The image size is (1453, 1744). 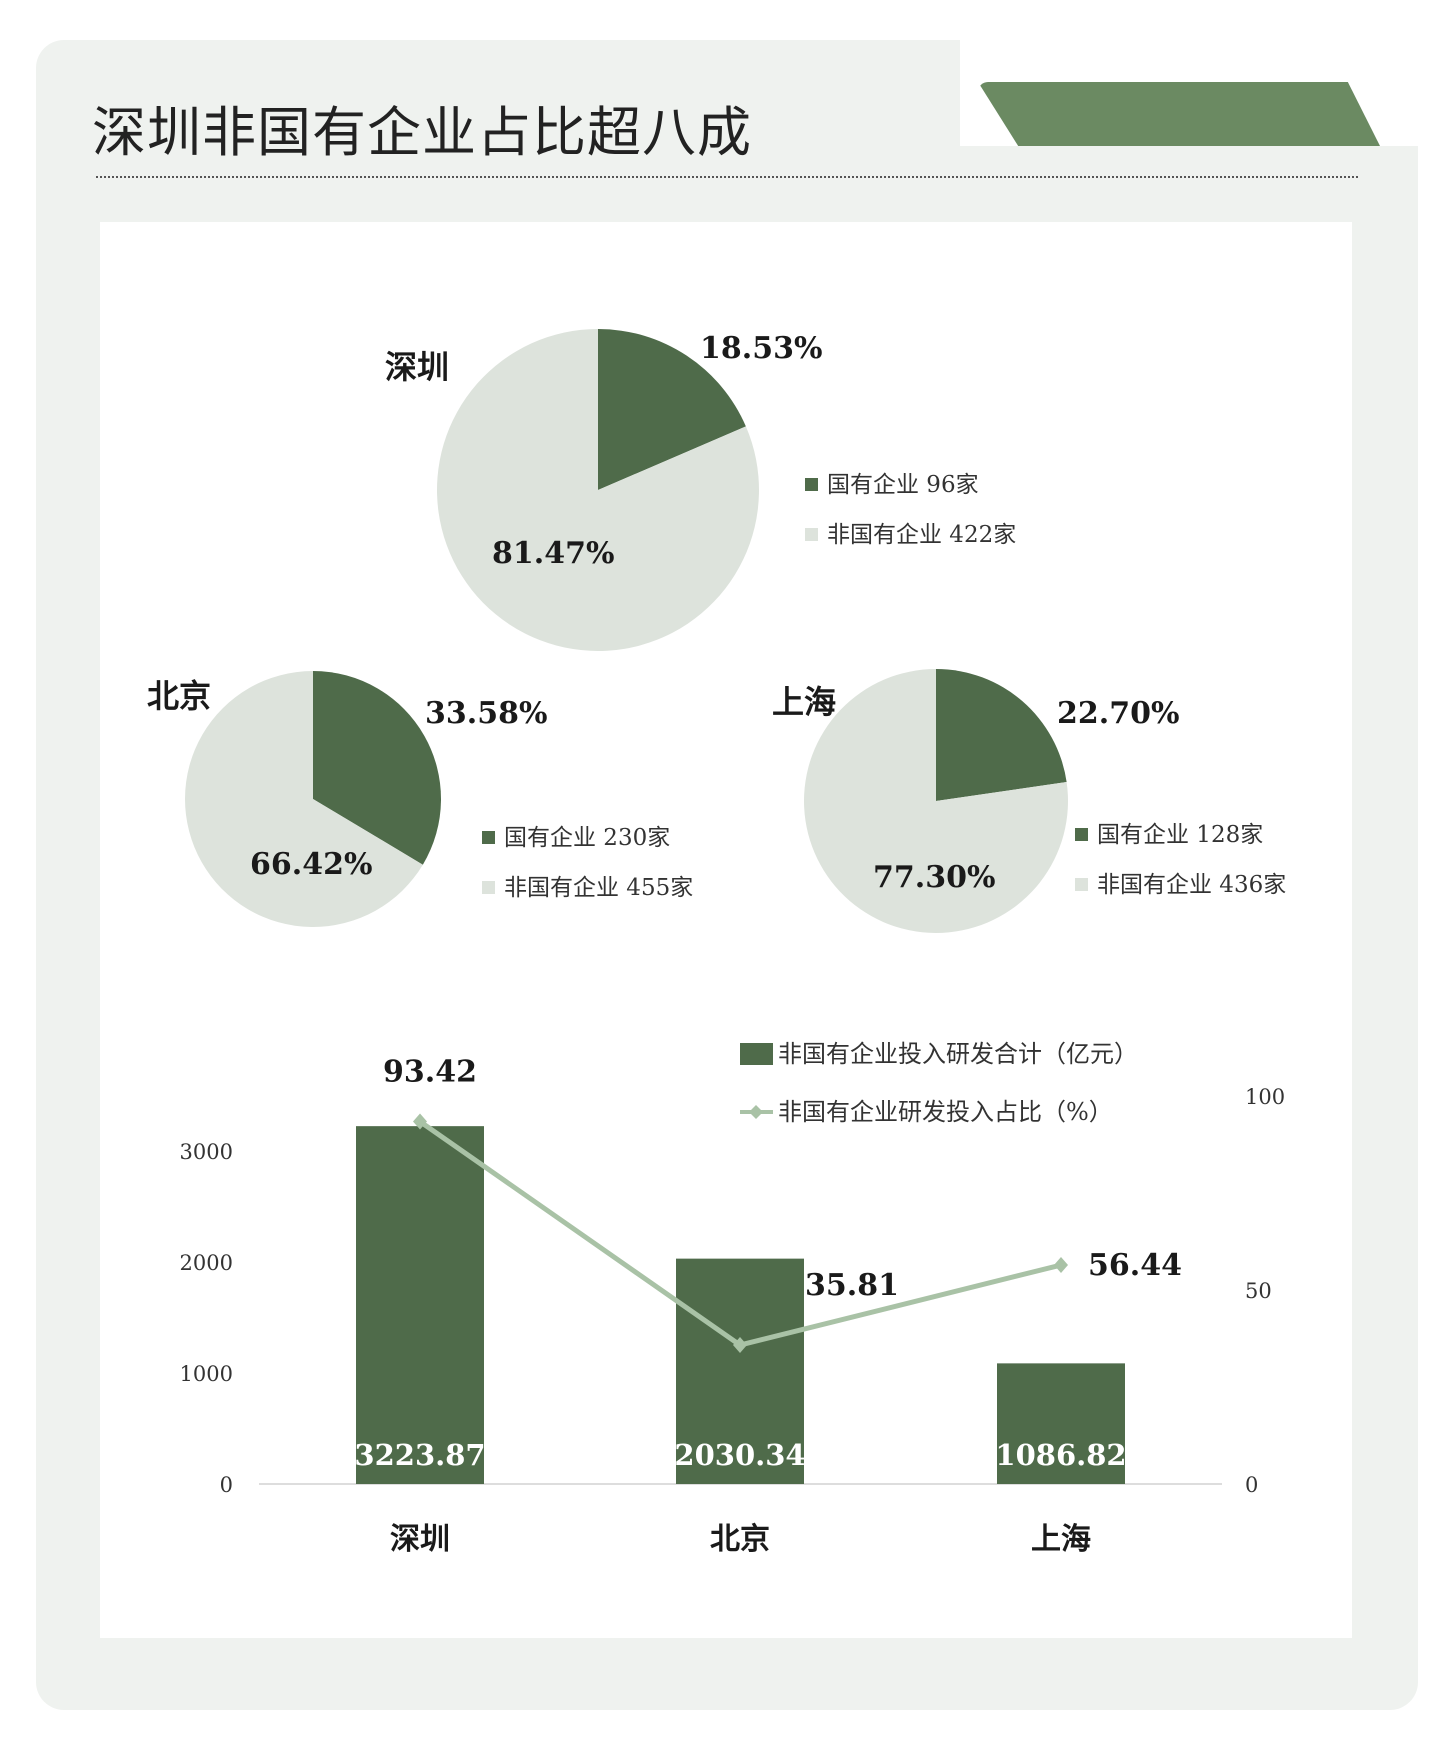 What do you see at coordinates (804, 702) in the screenshot?
I see `pie-title: 上海` at bounding box center [804, 702].